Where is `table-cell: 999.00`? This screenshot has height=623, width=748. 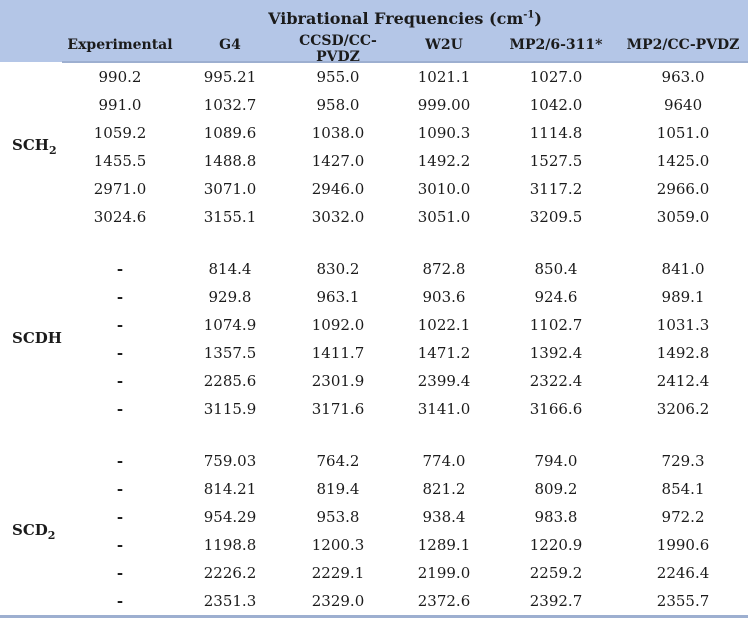 table-cell: 999.00 is located at coordinates (444, 105).